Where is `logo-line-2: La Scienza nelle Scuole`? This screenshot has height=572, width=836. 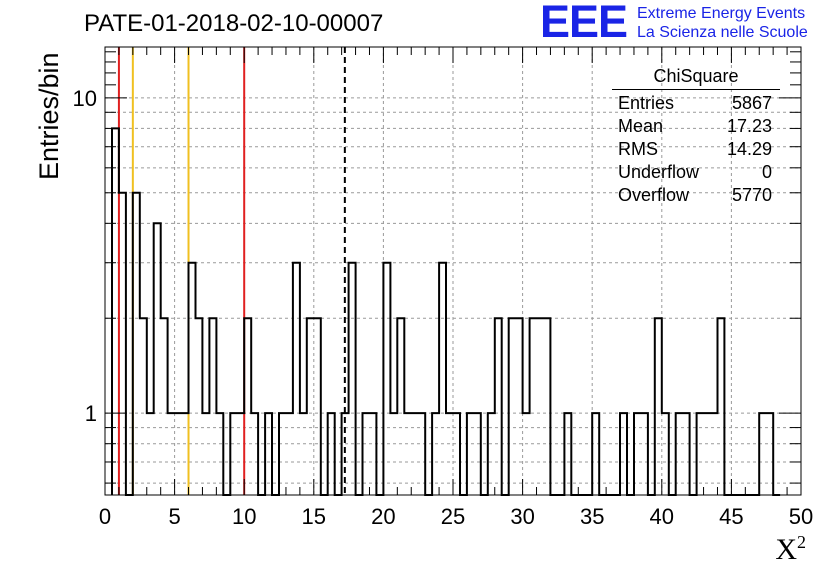
logo-line-2: La Scienza nelle Scuole is located at coordinates (722, 32).